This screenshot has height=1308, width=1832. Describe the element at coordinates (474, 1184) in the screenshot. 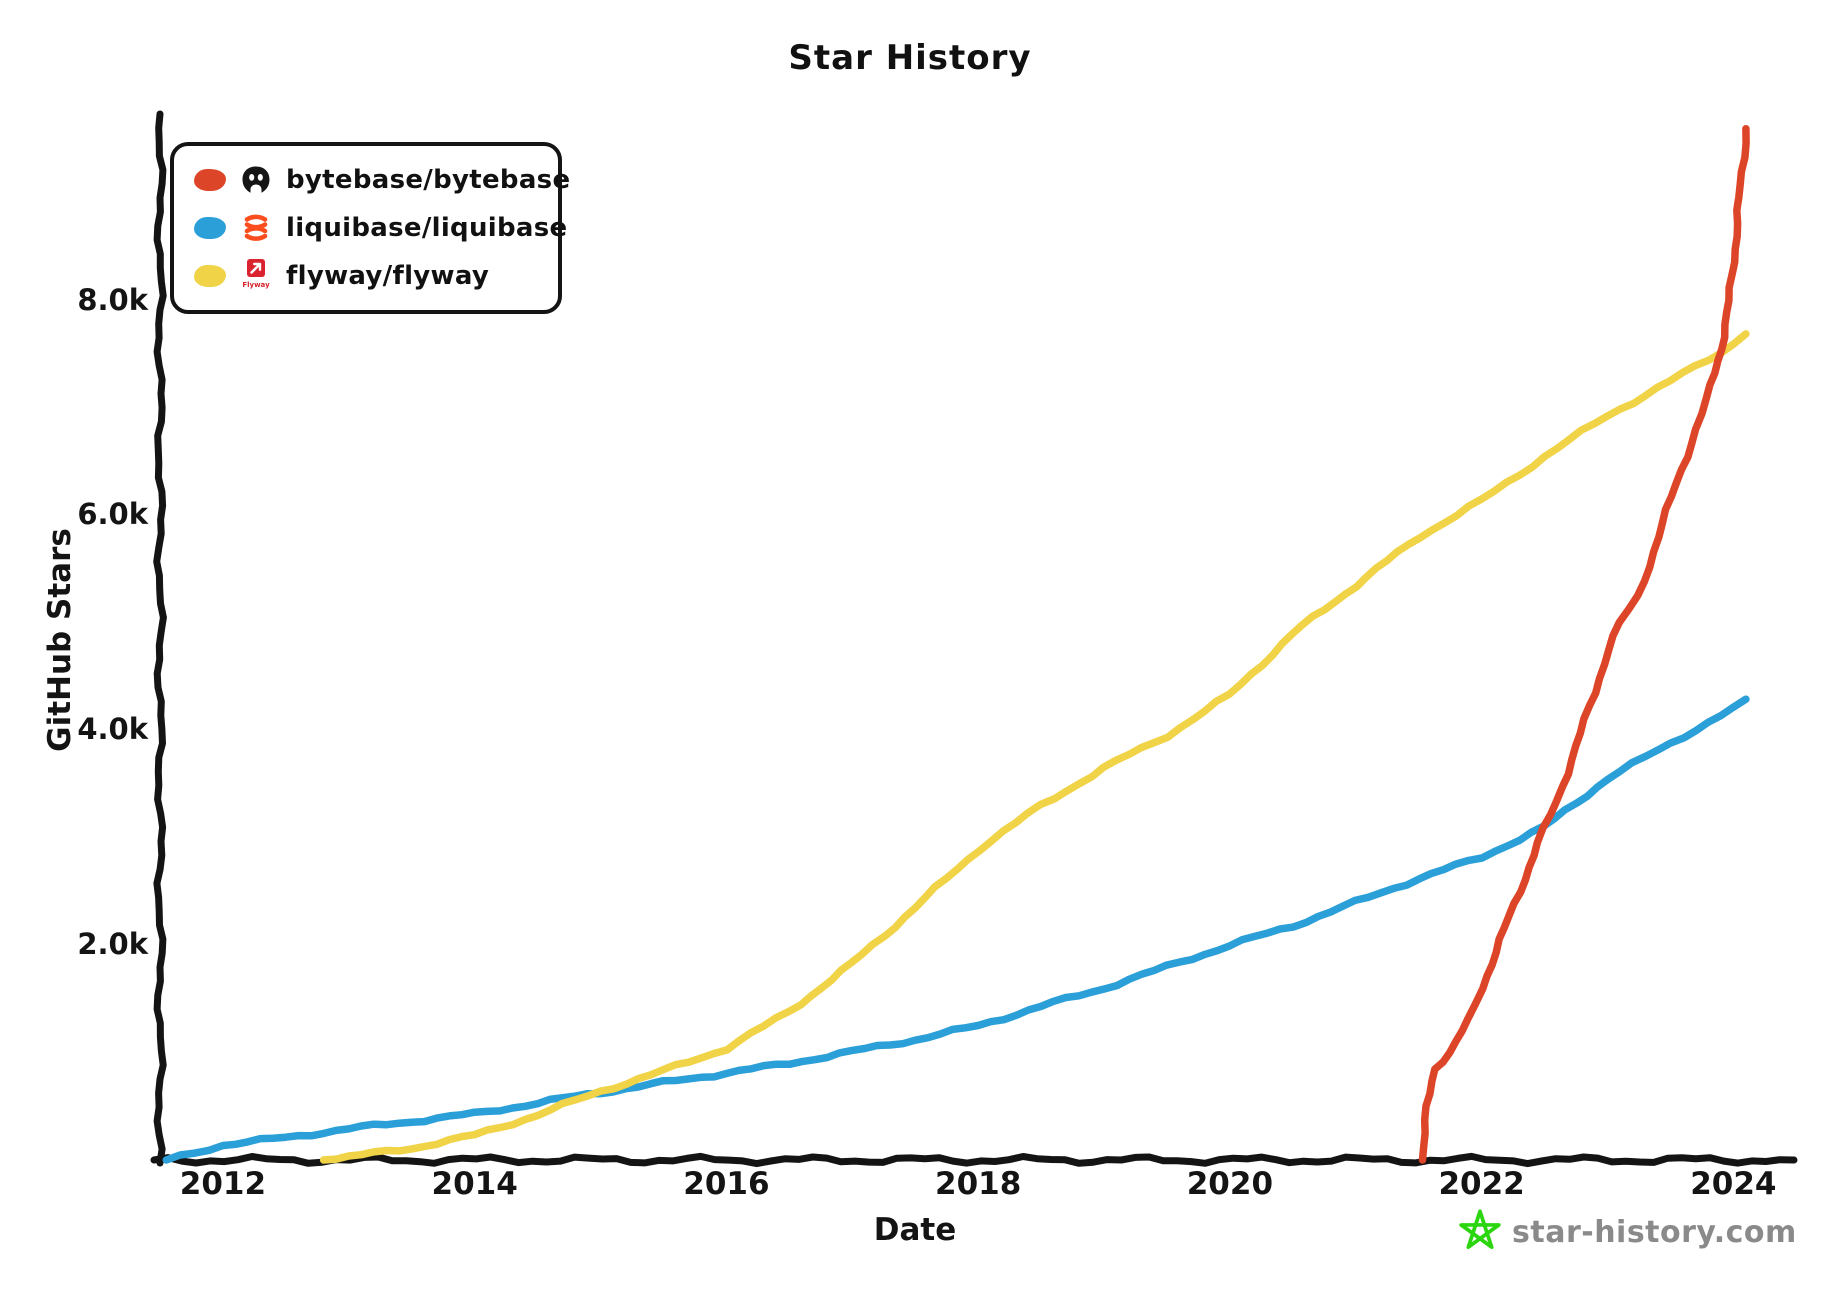

I see `x-tick-label: 2014` at that location.